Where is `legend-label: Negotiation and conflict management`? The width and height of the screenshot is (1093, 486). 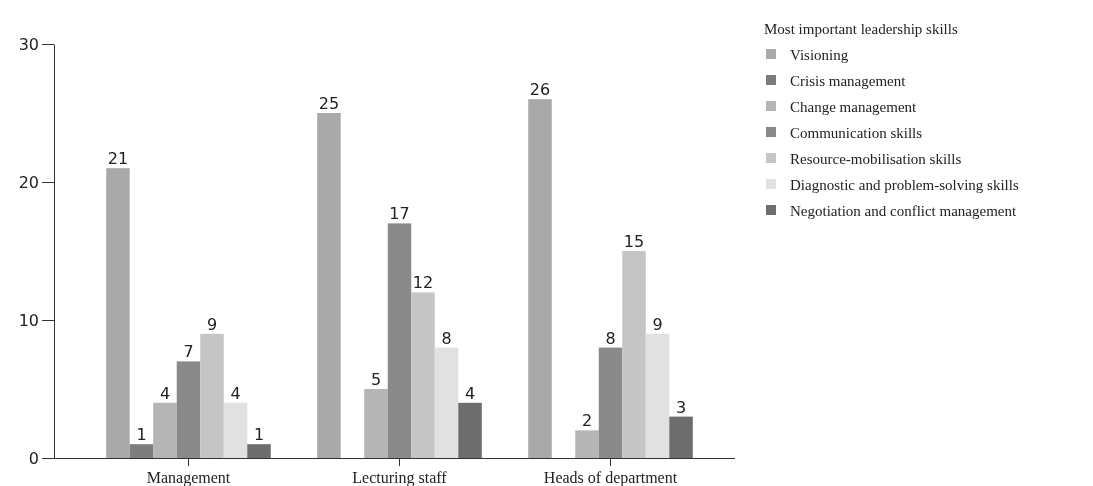
legend-label: Negotiation and conflict management is located at coordinates (903, 211).